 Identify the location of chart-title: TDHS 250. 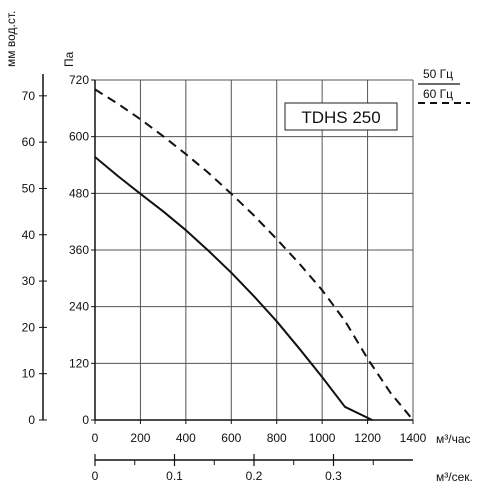
(340, 117).